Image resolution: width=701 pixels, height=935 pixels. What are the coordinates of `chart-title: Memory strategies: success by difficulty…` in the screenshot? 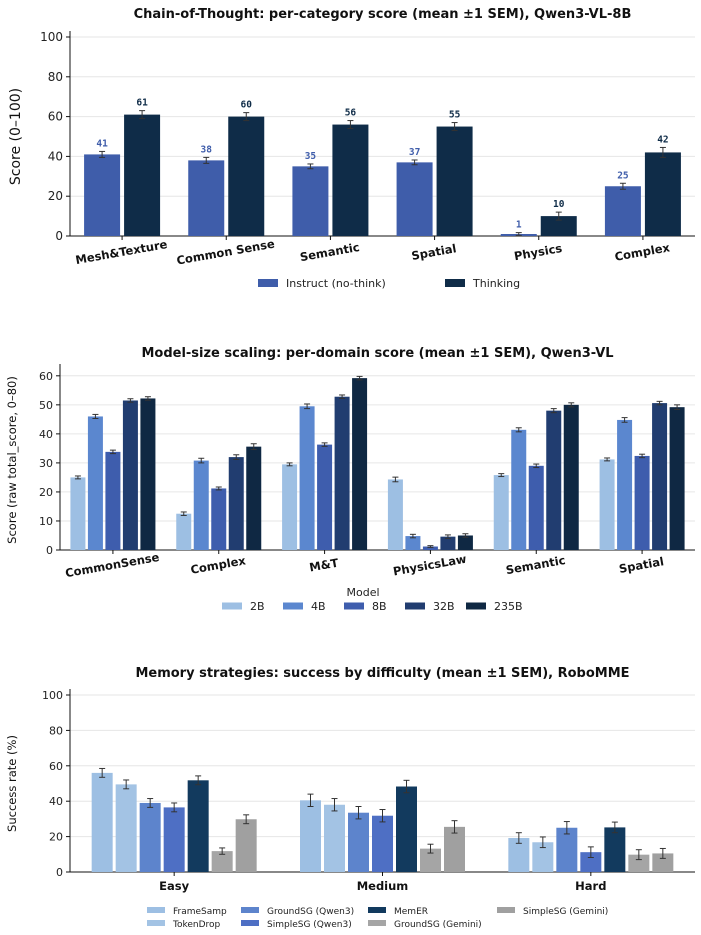 It's located at (382, 673).